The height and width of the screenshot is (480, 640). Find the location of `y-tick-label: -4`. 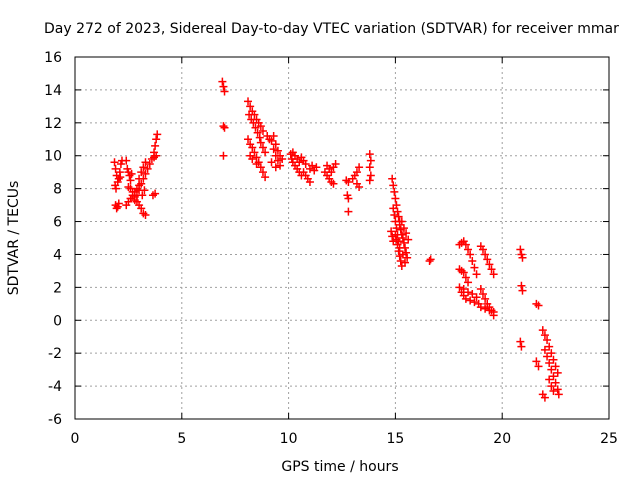

y-tick-label: -4 is located at coordinates (55, 387).